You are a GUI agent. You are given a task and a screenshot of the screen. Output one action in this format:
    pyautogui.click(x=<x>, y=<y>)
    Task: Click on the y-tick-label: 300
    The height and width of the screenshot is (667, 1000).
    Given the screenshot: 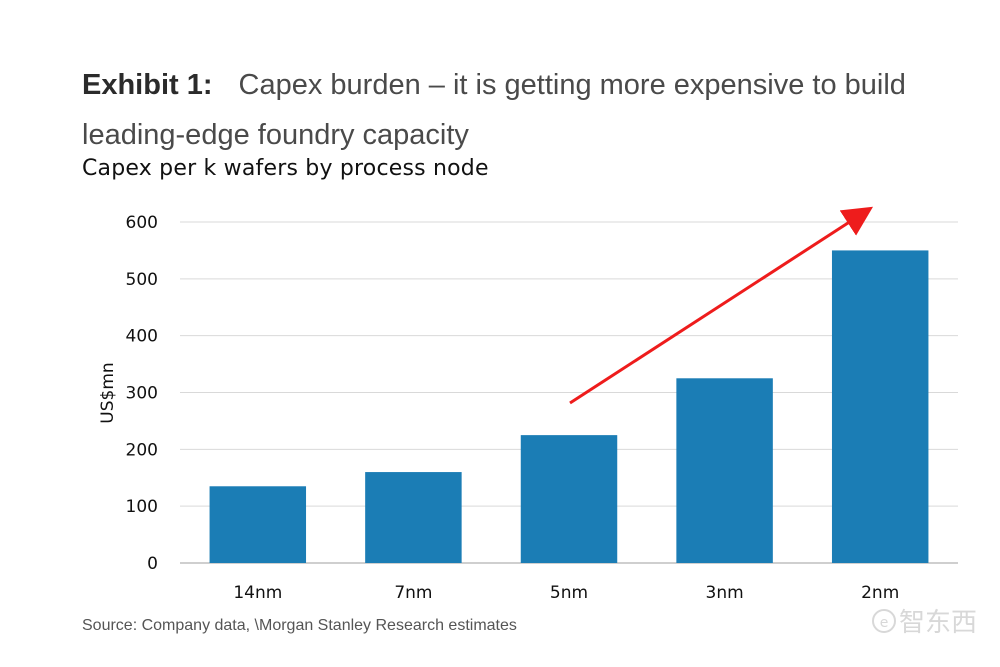 What is the action you would take?
    pyautogui.click(x=142, y=394)
    